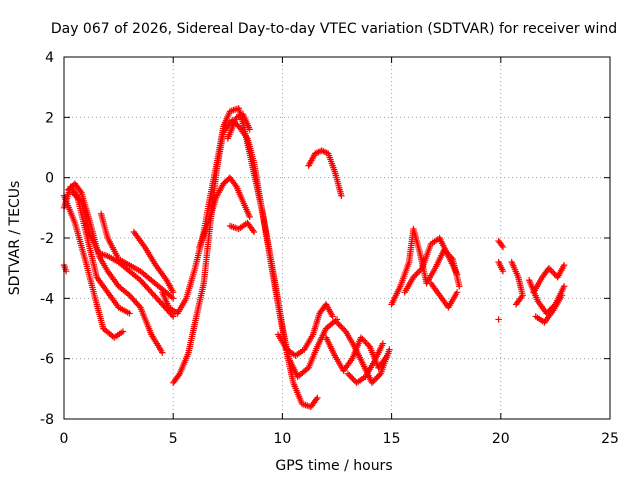 This screenshot has width=640, height=480. I want to click on x-axis-label: GPS time / hours, so click(333, 466).